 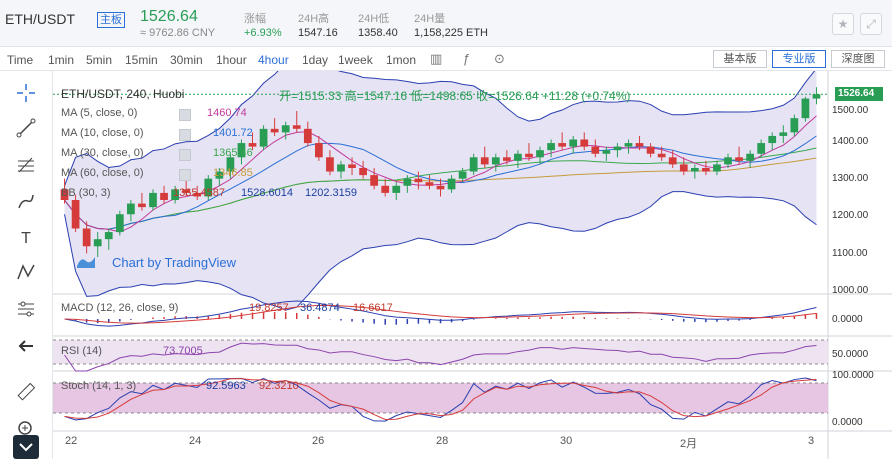 What do you see at coordinates (263, 33) in the screenshot?
I see `change-value: +6.93%` at bounding box center [263, 33].